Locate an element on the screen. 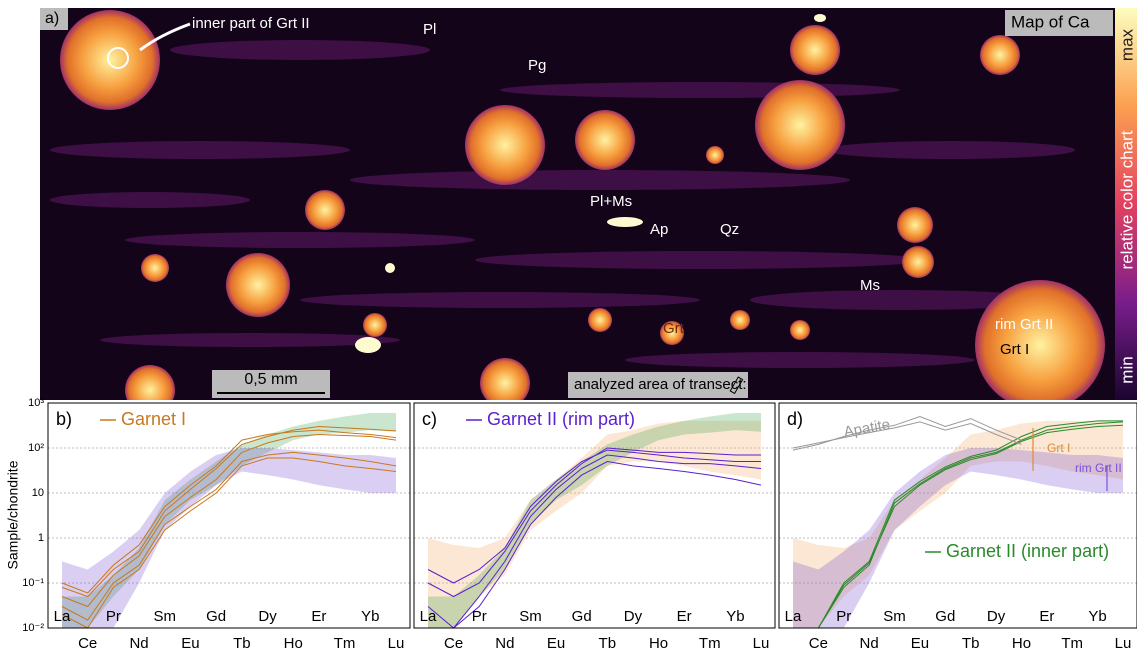  colorbar is located at coordinates (1126, 204).